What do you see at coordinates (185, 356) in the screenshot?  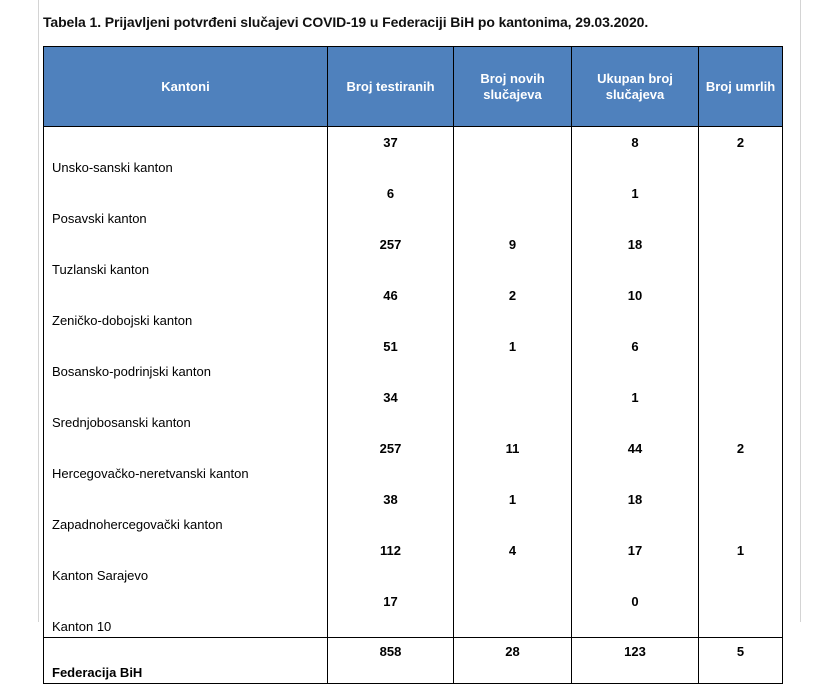 I see `canton-name: Bosansko-podrinjski kanton` at bounding box center [185, 356].